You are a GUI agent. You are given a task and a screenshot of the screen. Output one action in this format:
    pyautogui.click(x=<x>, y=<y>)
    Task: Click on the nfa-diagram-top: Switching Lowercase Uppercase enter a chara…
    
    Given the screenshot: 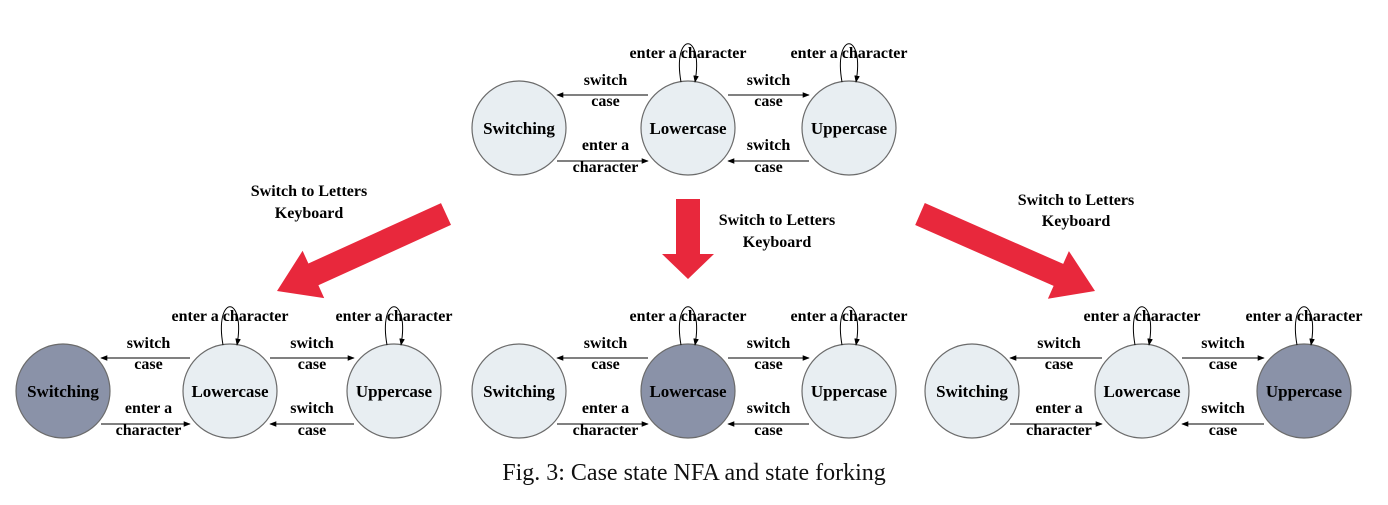 What is the action you would take?
    pyautogui.click(x=689, y=109)
    